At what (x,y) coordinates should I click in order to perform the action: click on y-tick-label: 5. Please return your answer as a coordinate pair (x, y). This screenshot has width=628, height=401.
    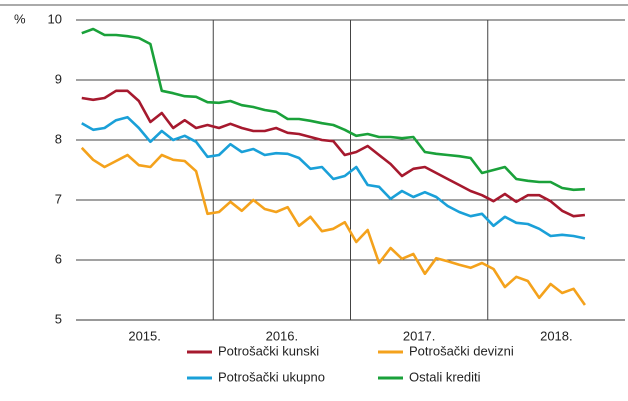
    Looking at the image, I should click on (58, 318).